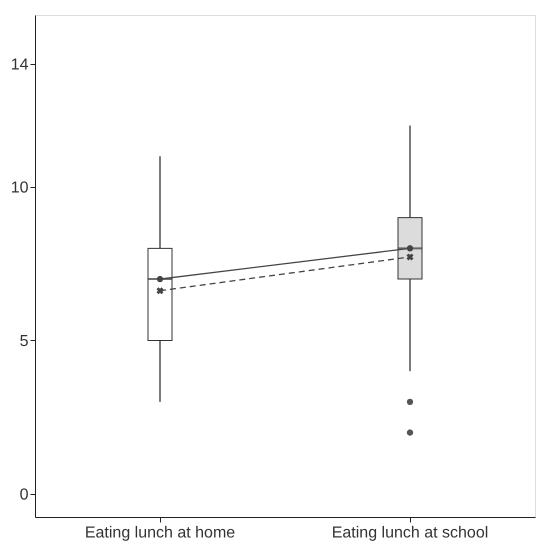 Image resolution: width=550 pixels, height=550 pixels. Describe the element at coordinates (24, 341) in the screenshot. I see `y-tick-label: 5` at that location.